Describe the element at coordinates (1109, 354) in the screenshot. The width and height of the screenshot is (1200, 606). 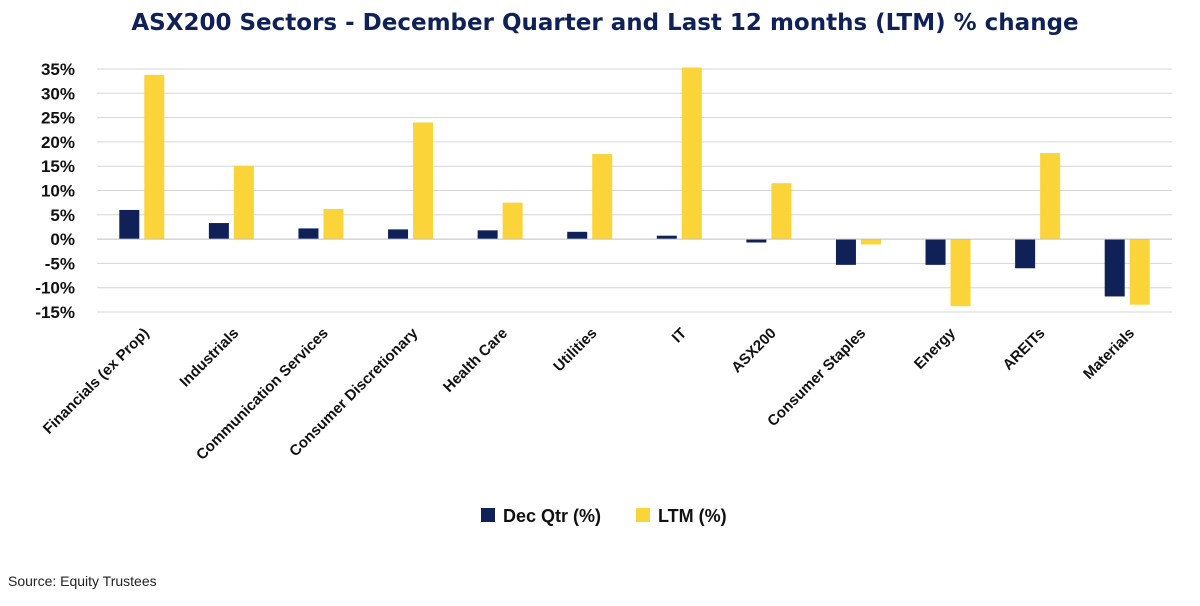
I see `x-category-label: Materials` at that location.